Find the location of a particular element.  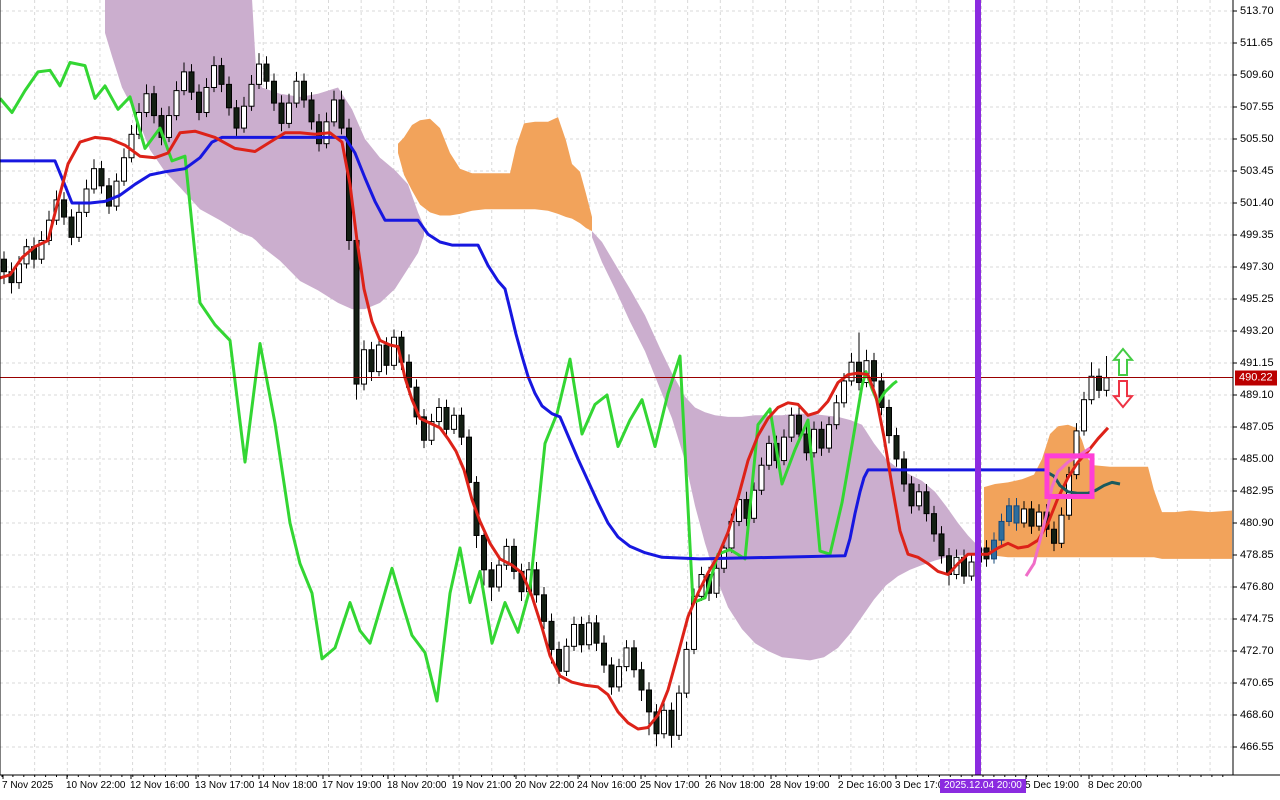

sell-signal-arrow-icon is located at coordinates (1123, 394).